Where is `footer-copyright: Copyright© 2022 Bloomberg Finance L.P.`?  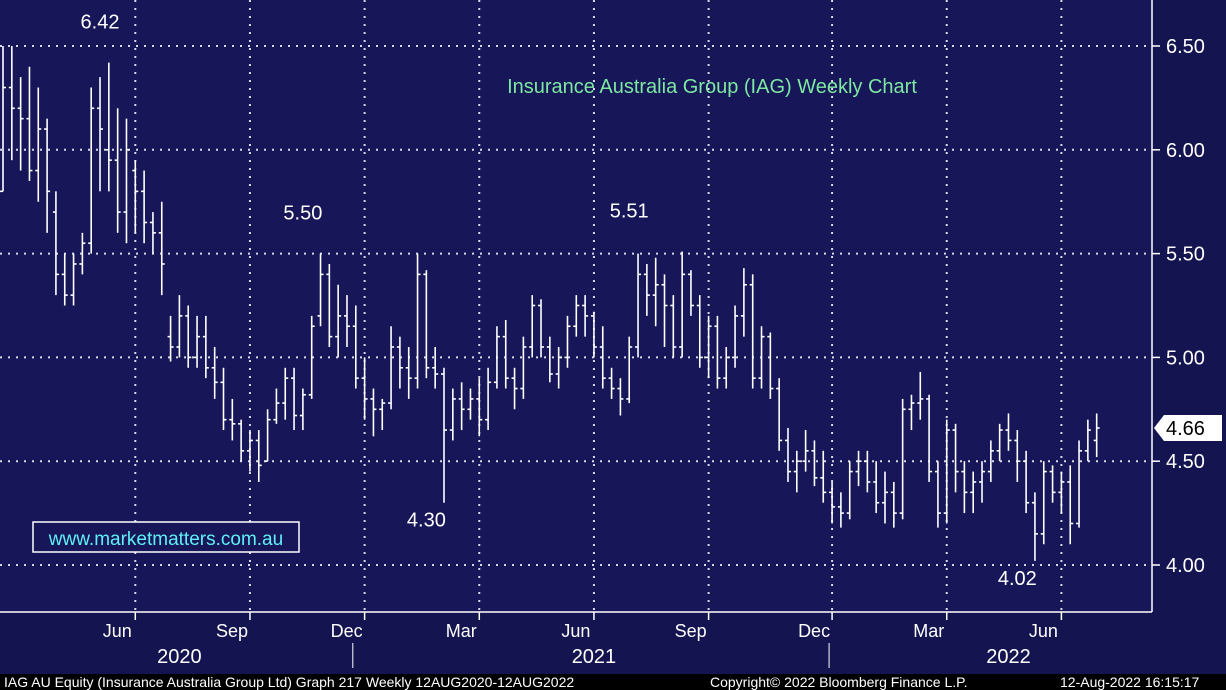
footer-copyright: Copyright© 2022 Bloomberg Finance L.P. is located at coordinates (839, 682).